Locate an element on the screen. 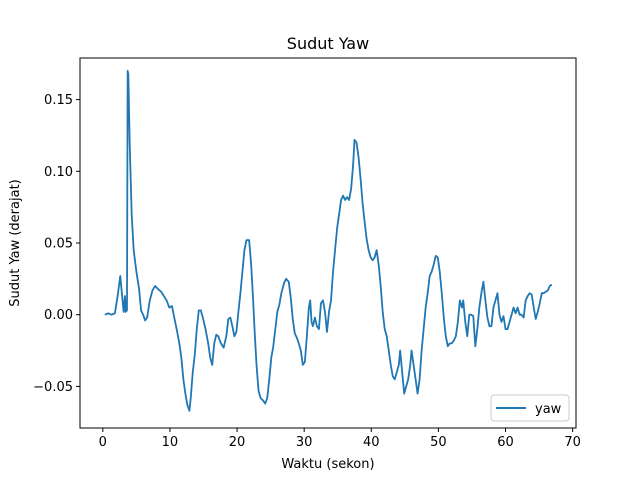 The height and width of the screenshot is (480, 640). legend-label-yaw: yaw is located at coordinates (548, 409).